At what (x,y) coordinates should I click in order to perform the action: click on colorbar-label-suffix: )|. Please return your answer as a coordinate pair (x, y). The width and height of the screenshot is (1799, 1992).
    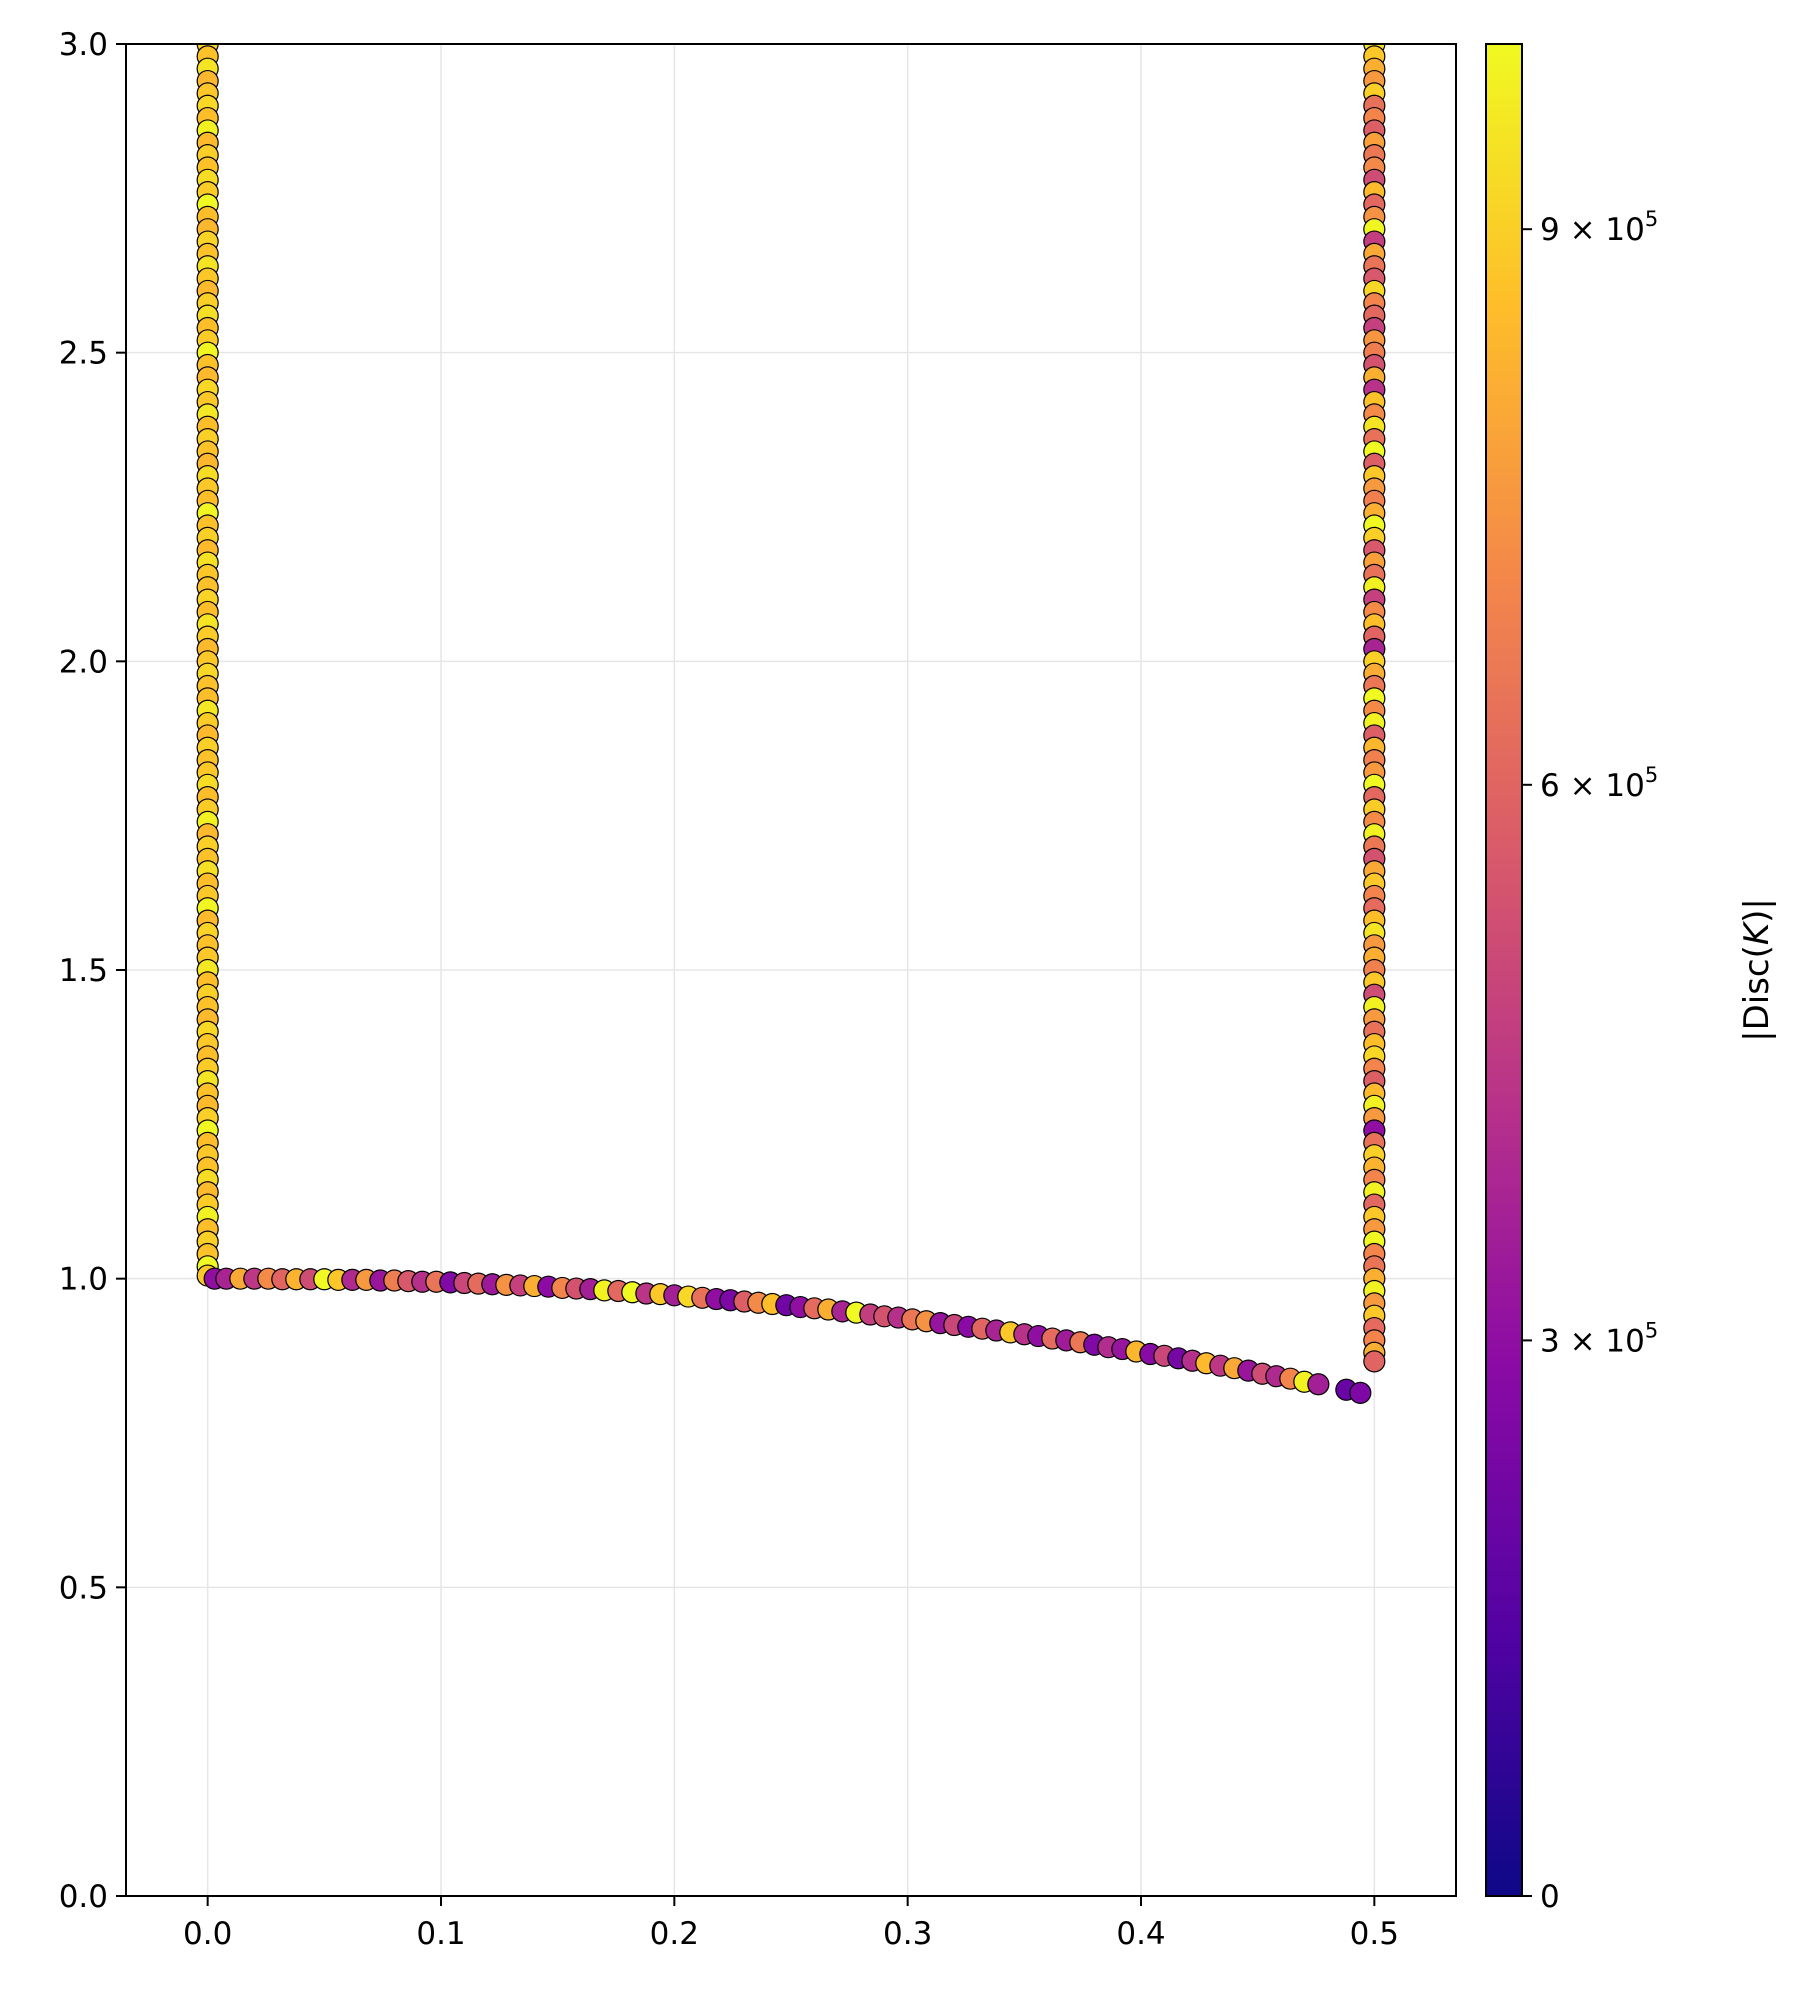
    Looking at the image, I should click on (1757, 910).